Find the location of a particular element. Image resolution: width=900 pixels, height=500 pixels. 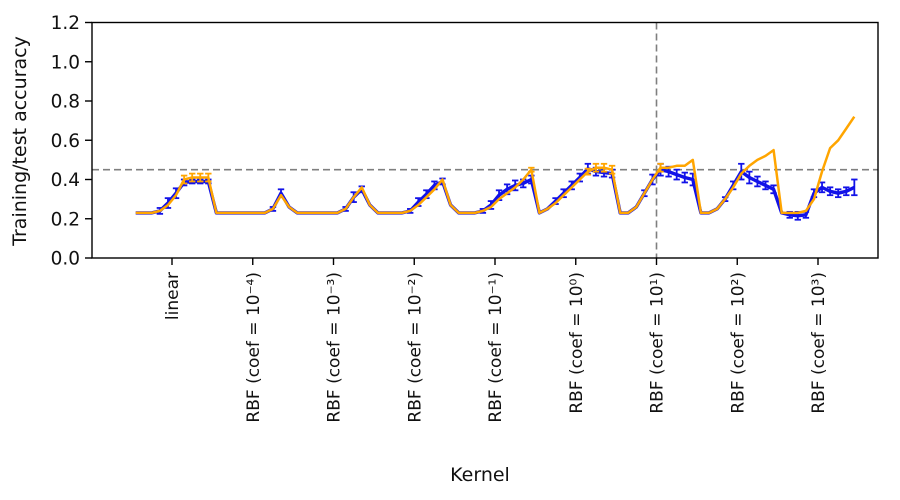

x-tick-label: RBF (coef = 10⁰) is located at coordinates (577, 343).